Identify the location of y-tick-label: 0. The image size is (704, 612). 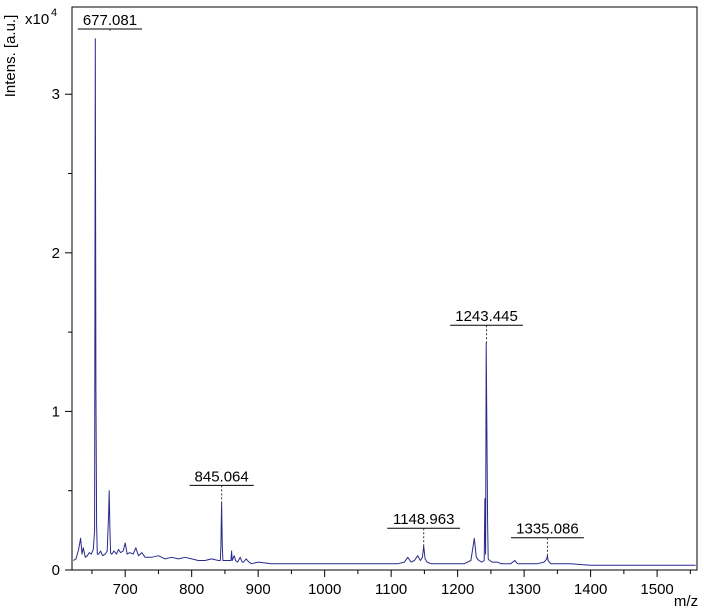
(56, 570).